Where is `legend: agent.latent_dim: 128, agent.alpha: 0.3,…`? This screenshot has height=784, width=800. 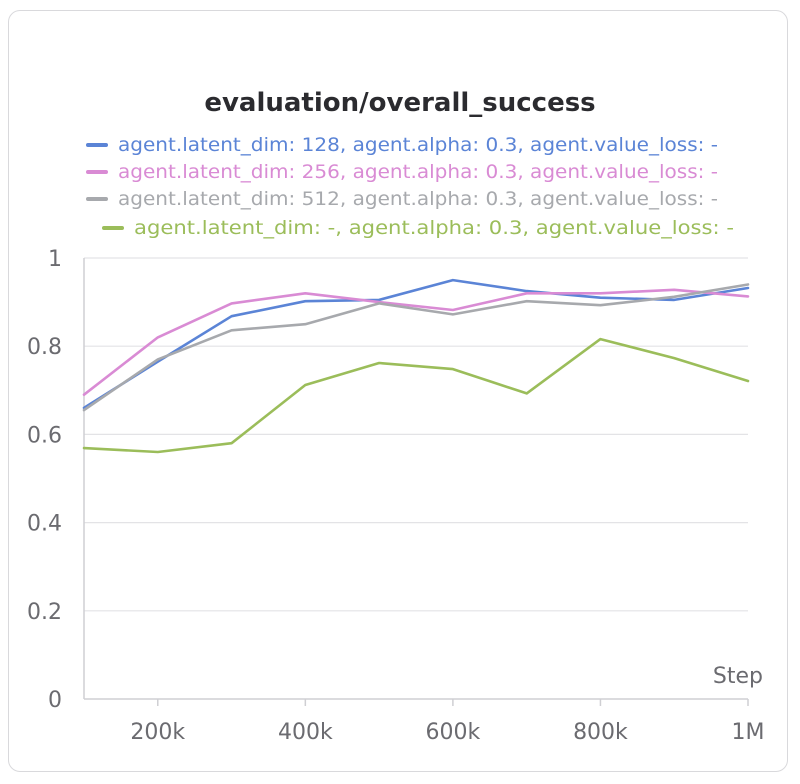
legend: agent.latent_dim: 128, agent.alpha: 0.3,… is located at coordinates (410, 186).